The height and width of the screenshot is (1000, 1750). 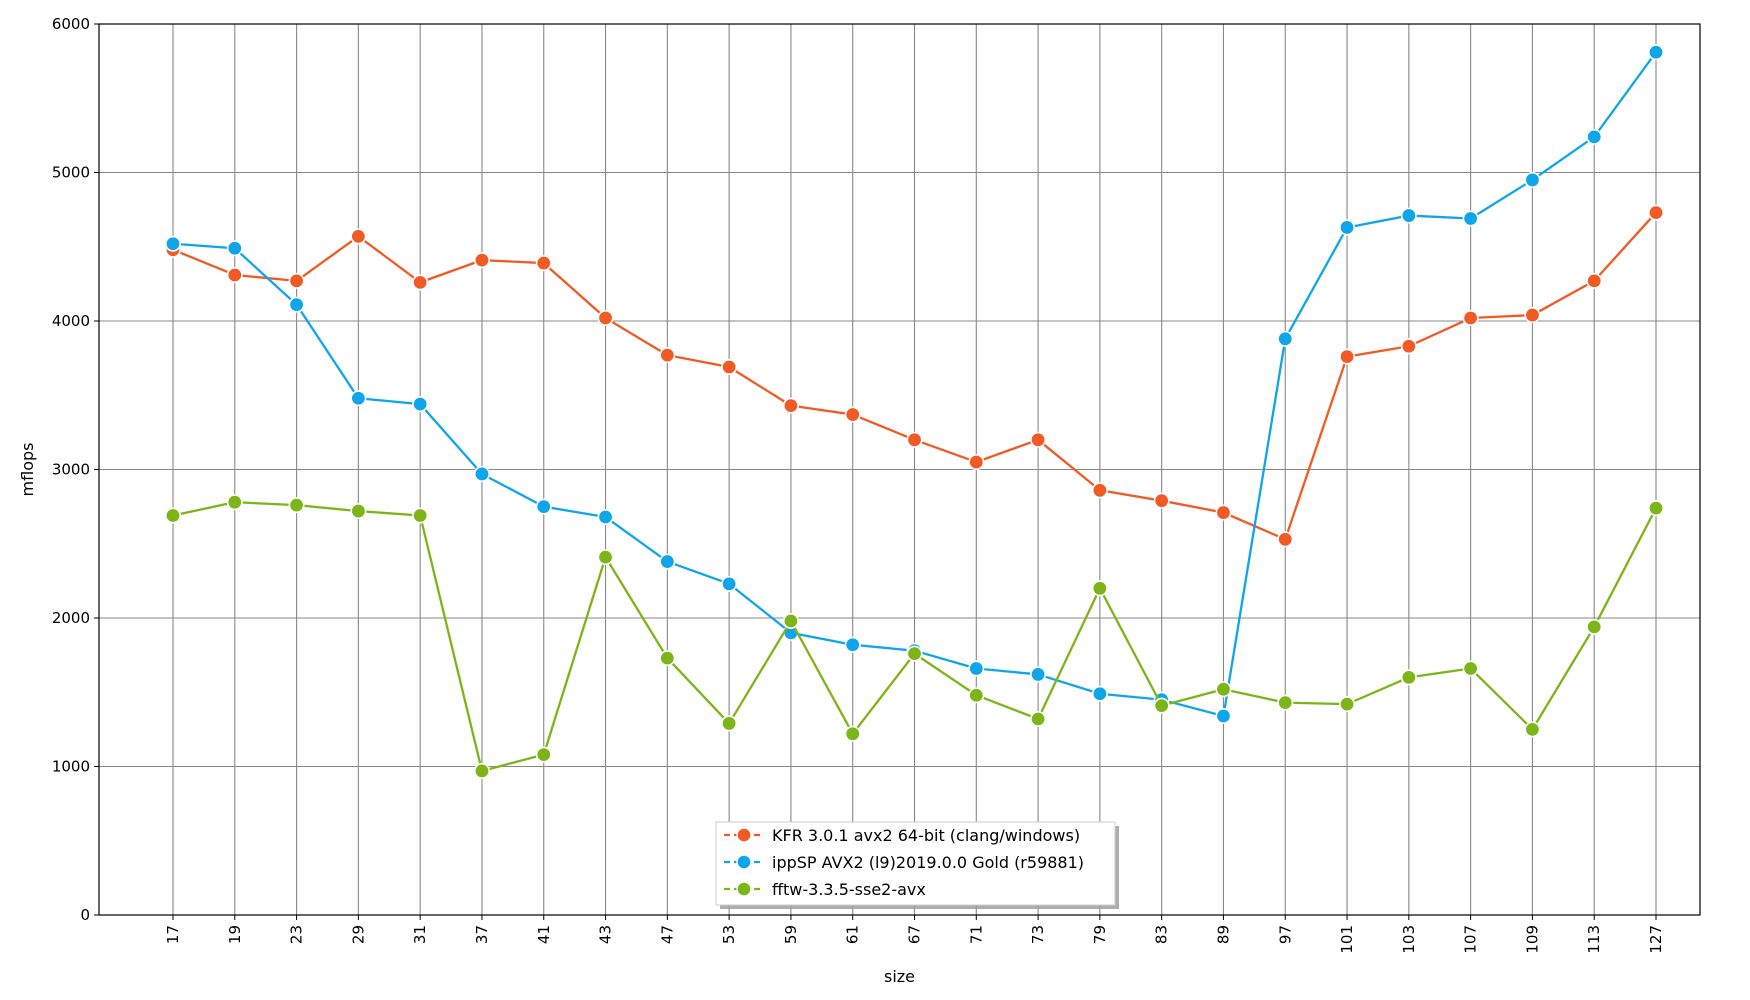 I want to click on y-tick-label: 4000, so click(x=71, y=321).